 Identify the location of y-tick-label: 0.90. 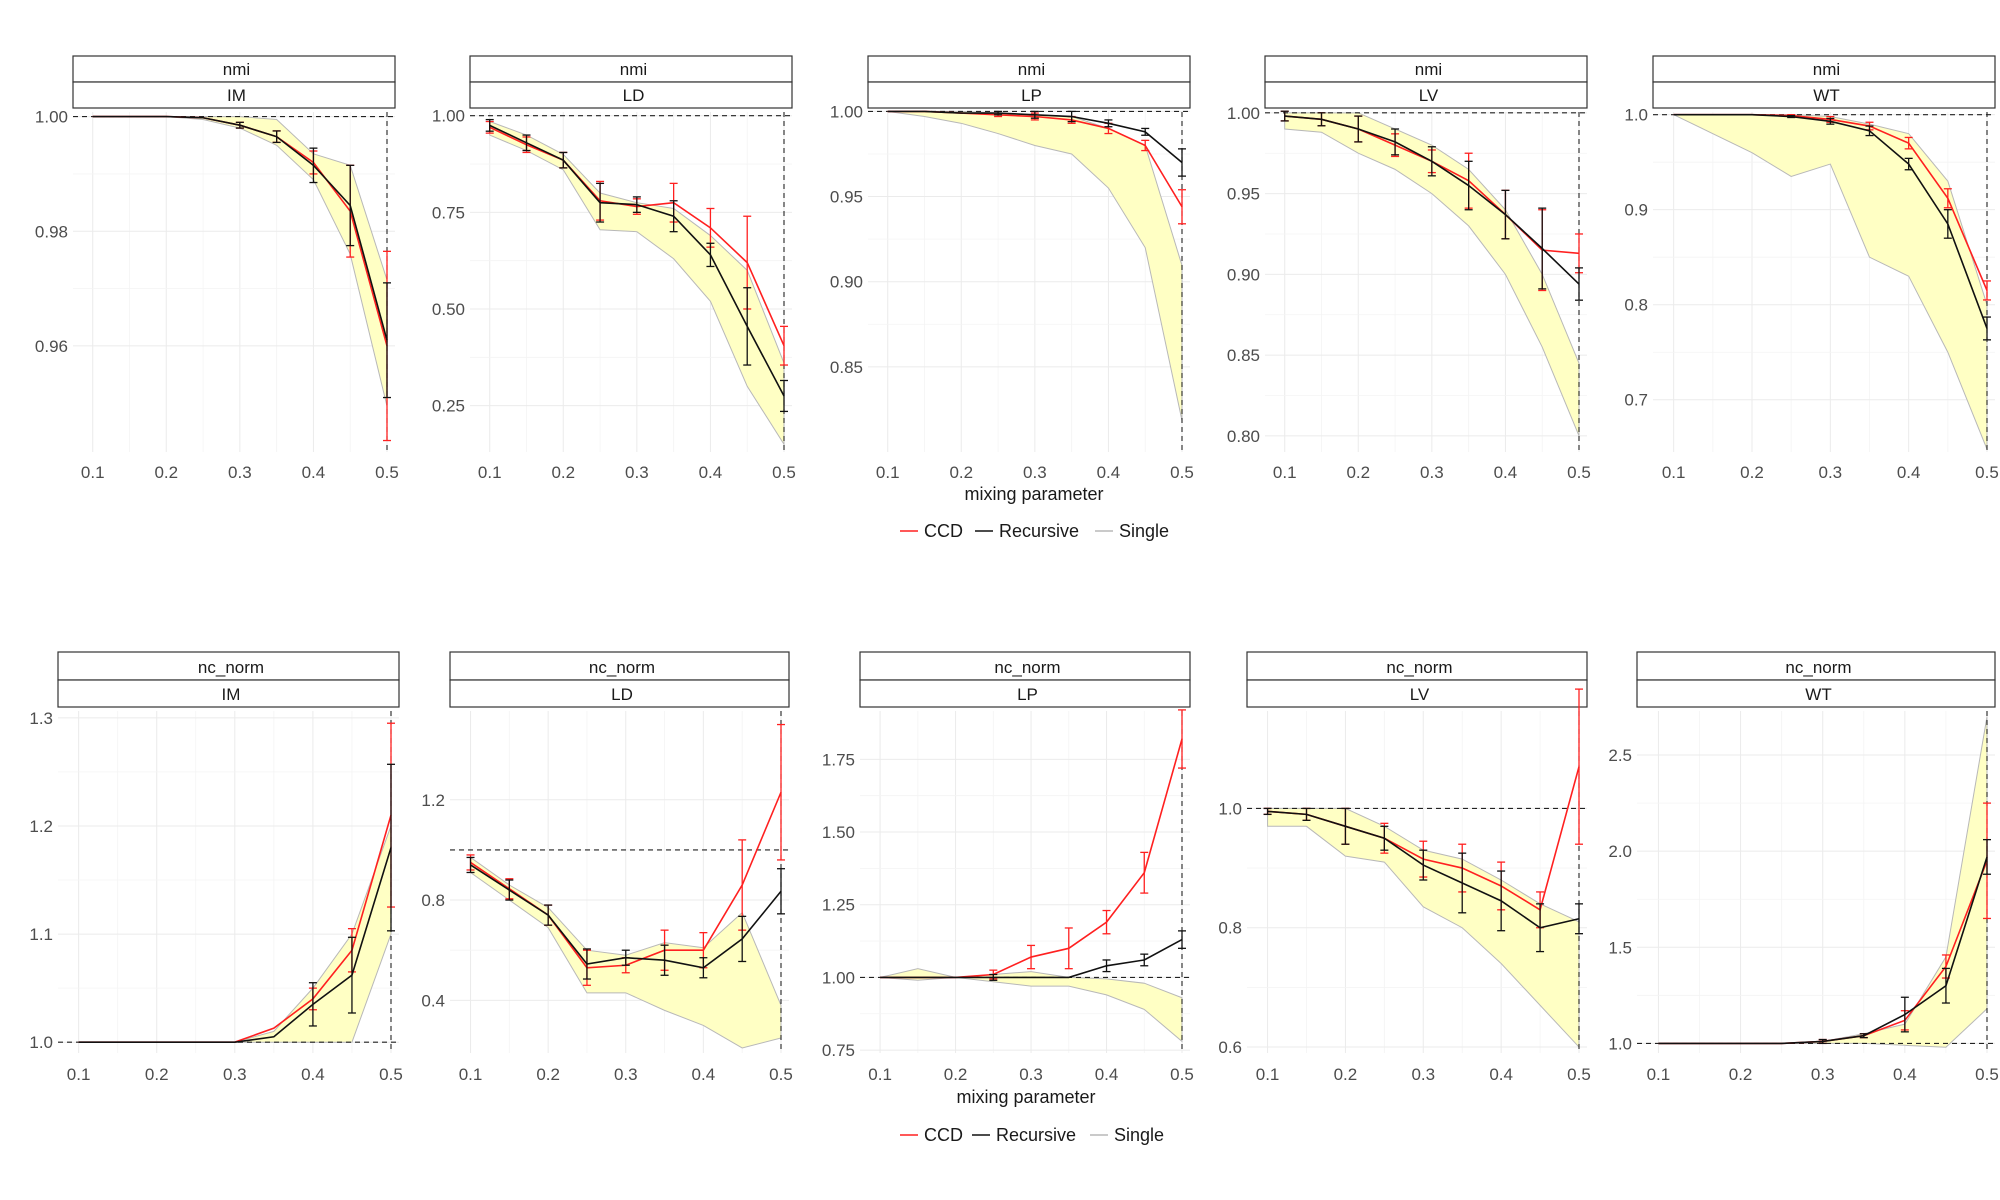
(846, 282).